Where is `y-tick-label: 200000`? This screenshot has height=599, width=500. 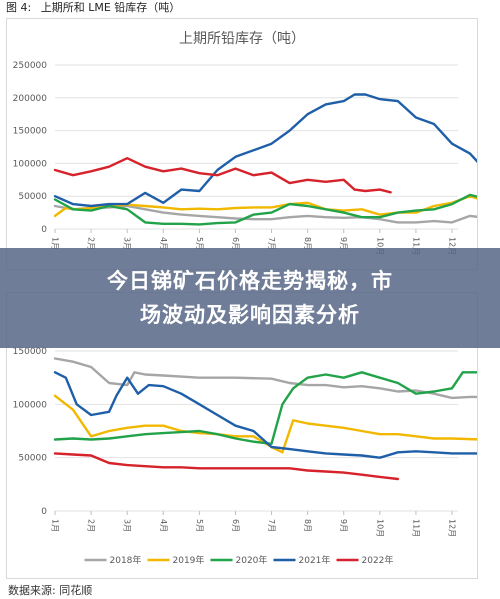 y-tick-label: 200000 is located at coordinates (30, 99).